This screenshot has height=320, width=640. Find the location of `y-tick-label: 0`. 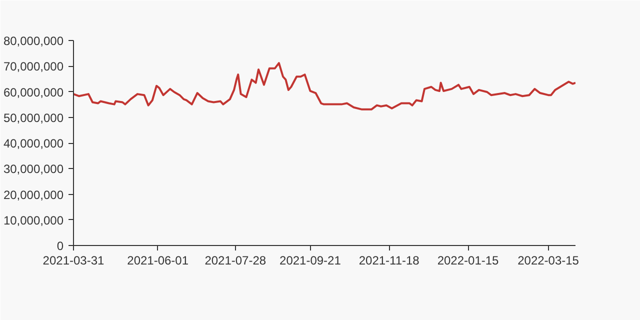

y-tick-label: 0 is located at coordinates (60, 246).